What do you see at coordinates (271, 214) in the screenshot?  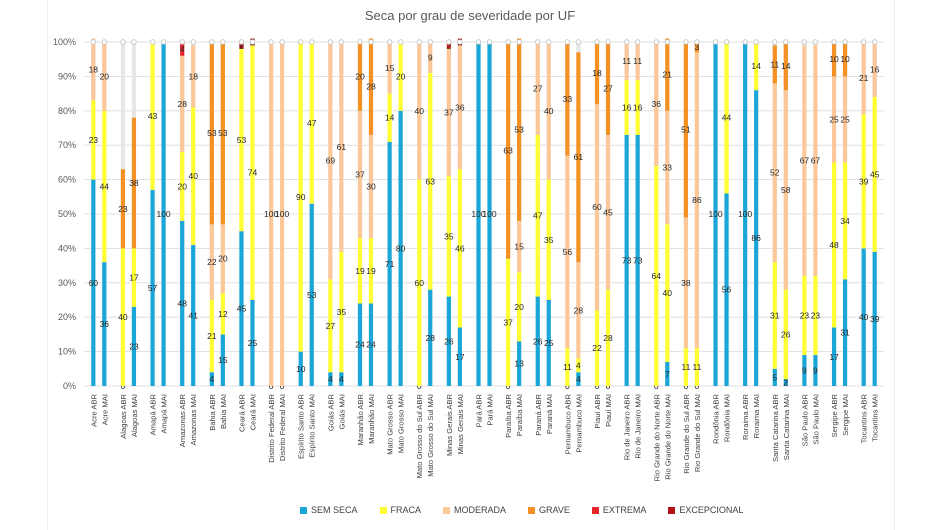 I see `data-label: 100` at bounding box center [271, 214].